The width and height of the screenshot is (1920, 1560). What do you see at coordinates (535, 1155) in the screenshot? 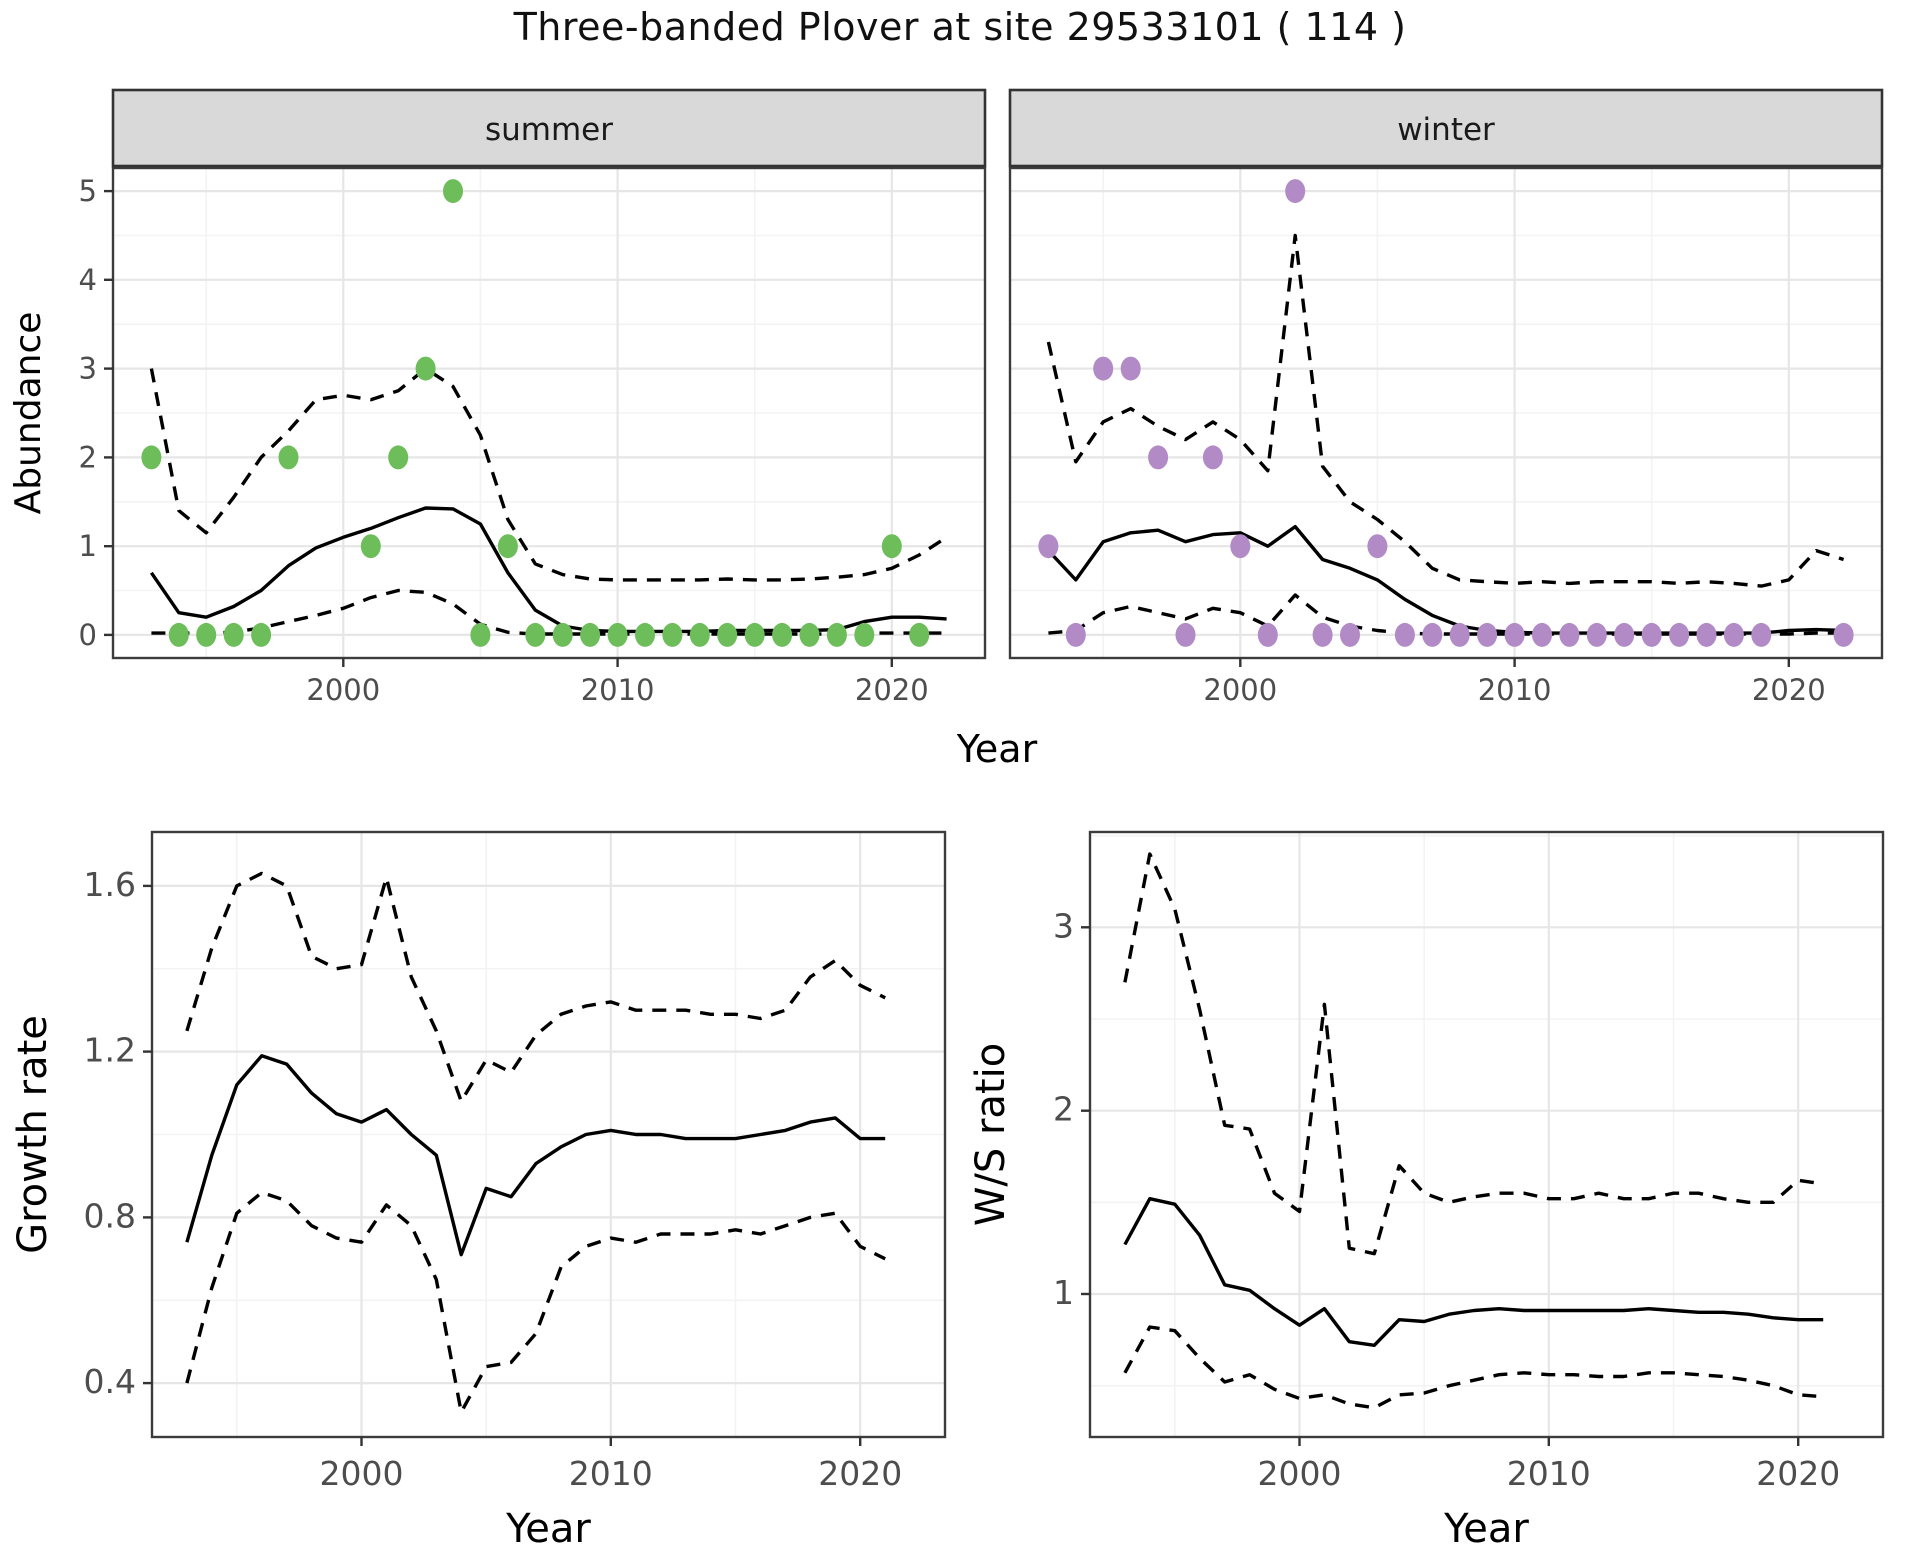
I see `median-line-growth-rate` at bounding box center [535, 1155].